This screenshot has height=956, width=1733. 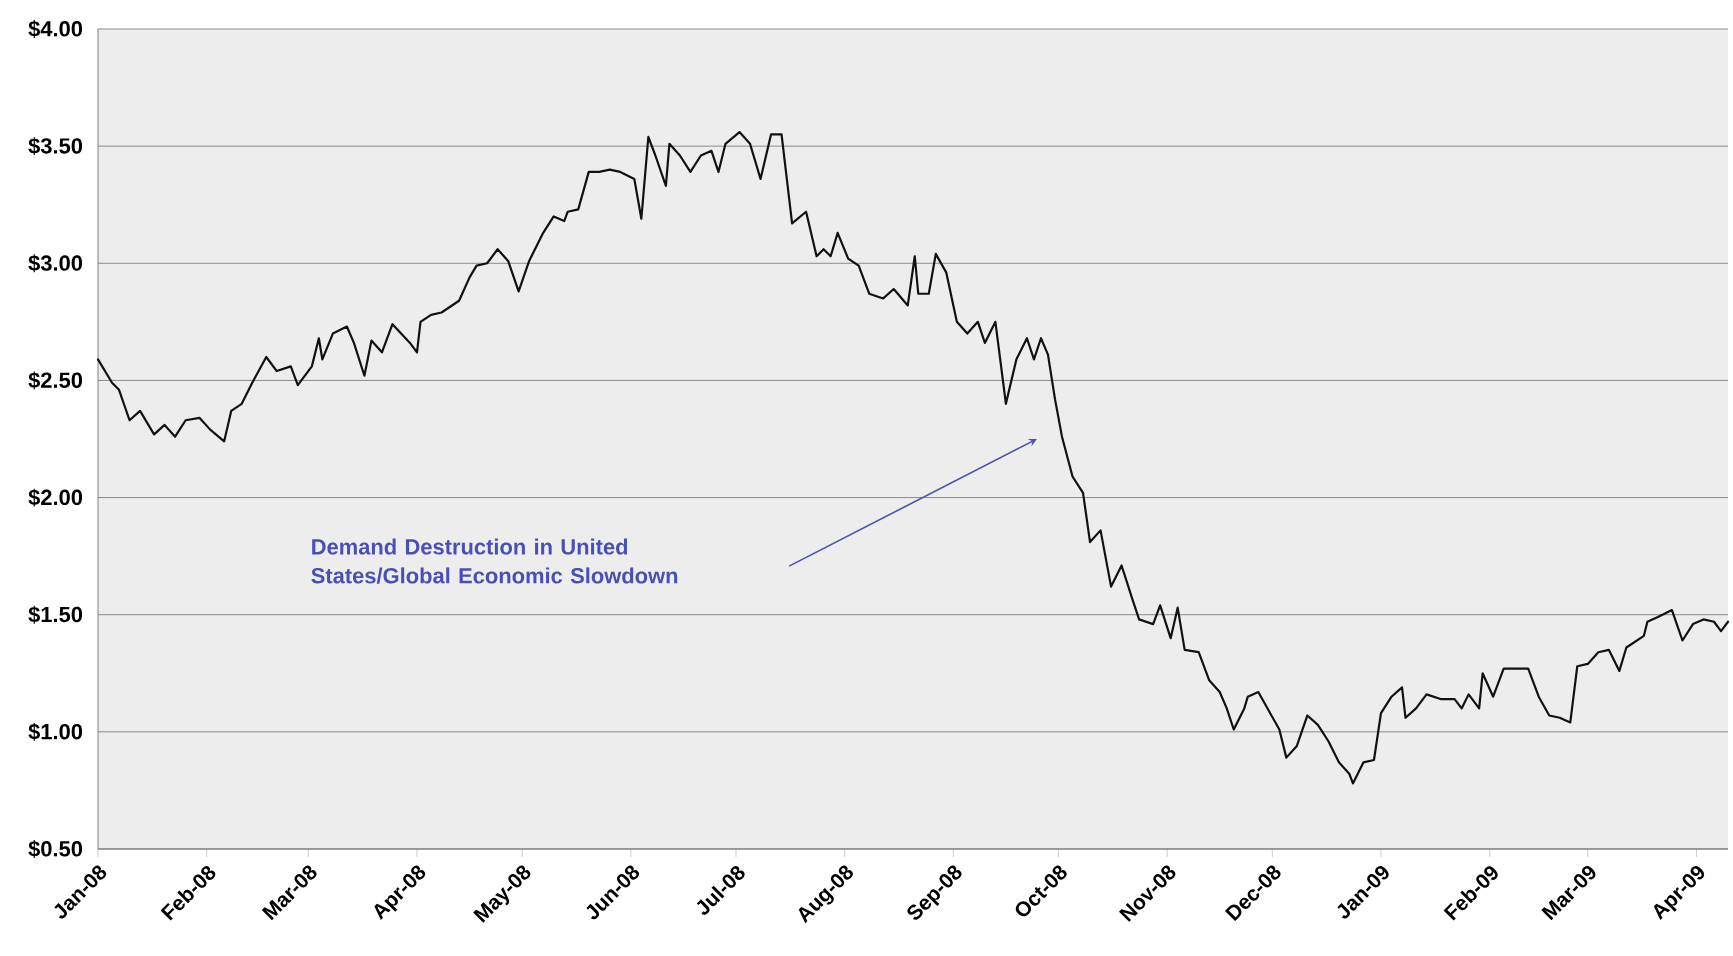 What do you see at coordinates (55, 380) in the screenshot?
I see `y-tick-label: $2.50` at bounding box center [55, 380].